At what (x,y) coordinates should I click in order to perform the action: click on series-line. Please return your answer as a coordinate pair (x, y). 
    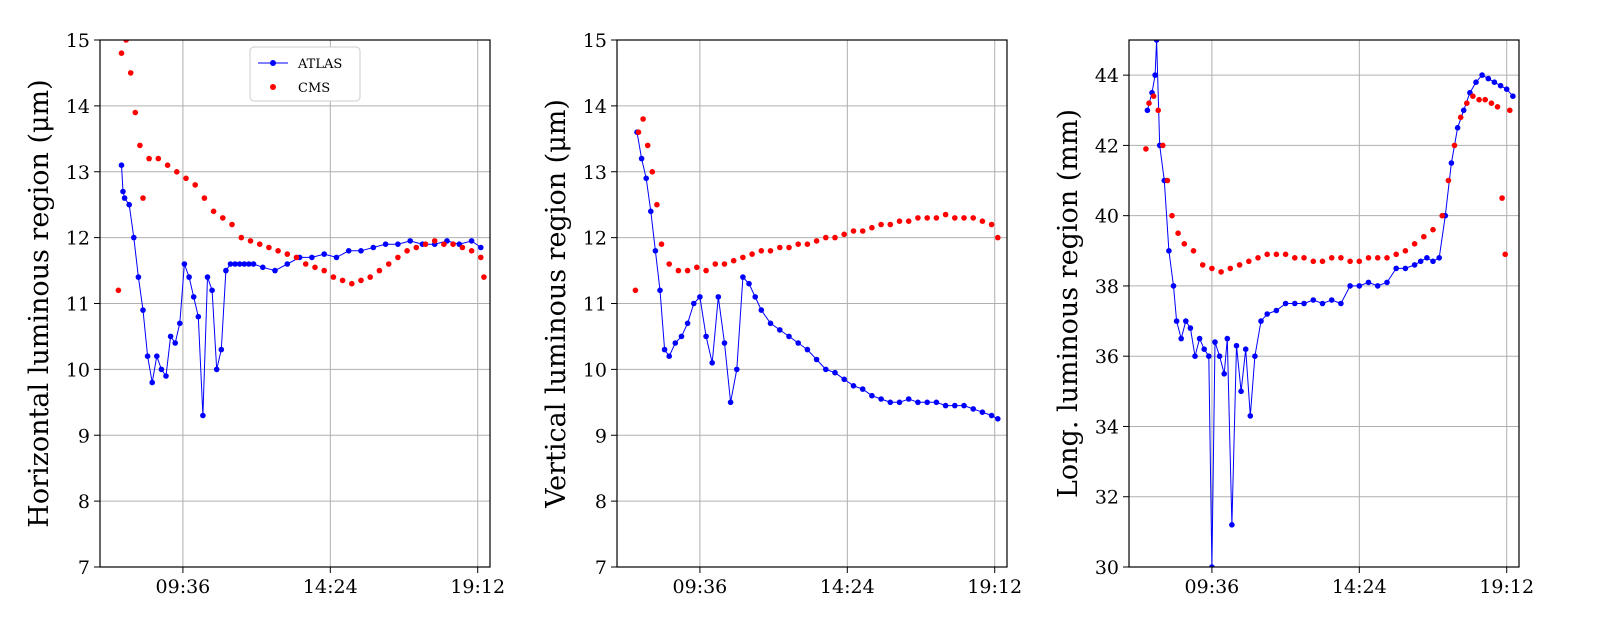
    Looking at the image, I should click on (301, 290).